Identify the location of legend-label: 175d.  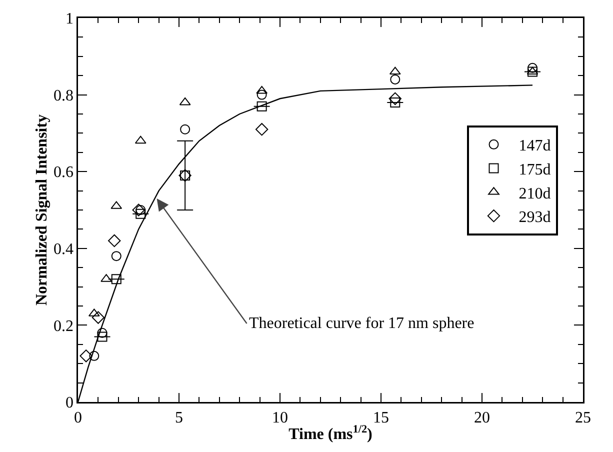
(534, 169).